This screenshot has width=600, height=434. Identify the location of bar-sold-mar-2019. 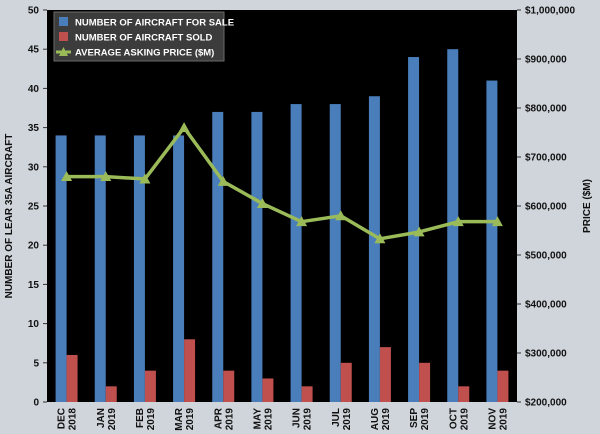
(190, 370).